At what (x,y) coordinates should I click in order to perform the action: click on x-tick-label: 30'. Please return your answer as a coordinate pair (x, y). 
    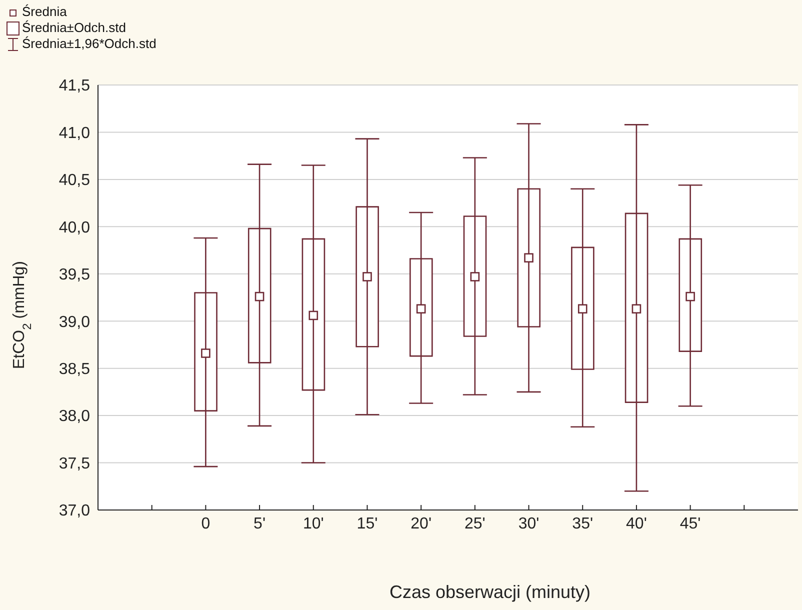
    Looking at the image, I should click on (529, 523).